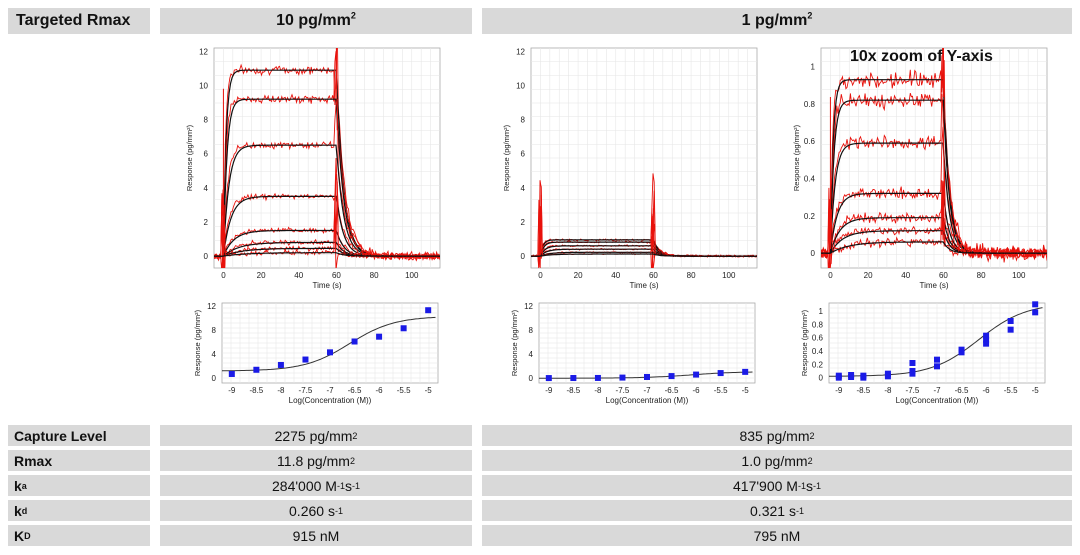 This screenshot has height=555, width=1080. I want to click on table-row-label: Capture Level, so click(79, 435).